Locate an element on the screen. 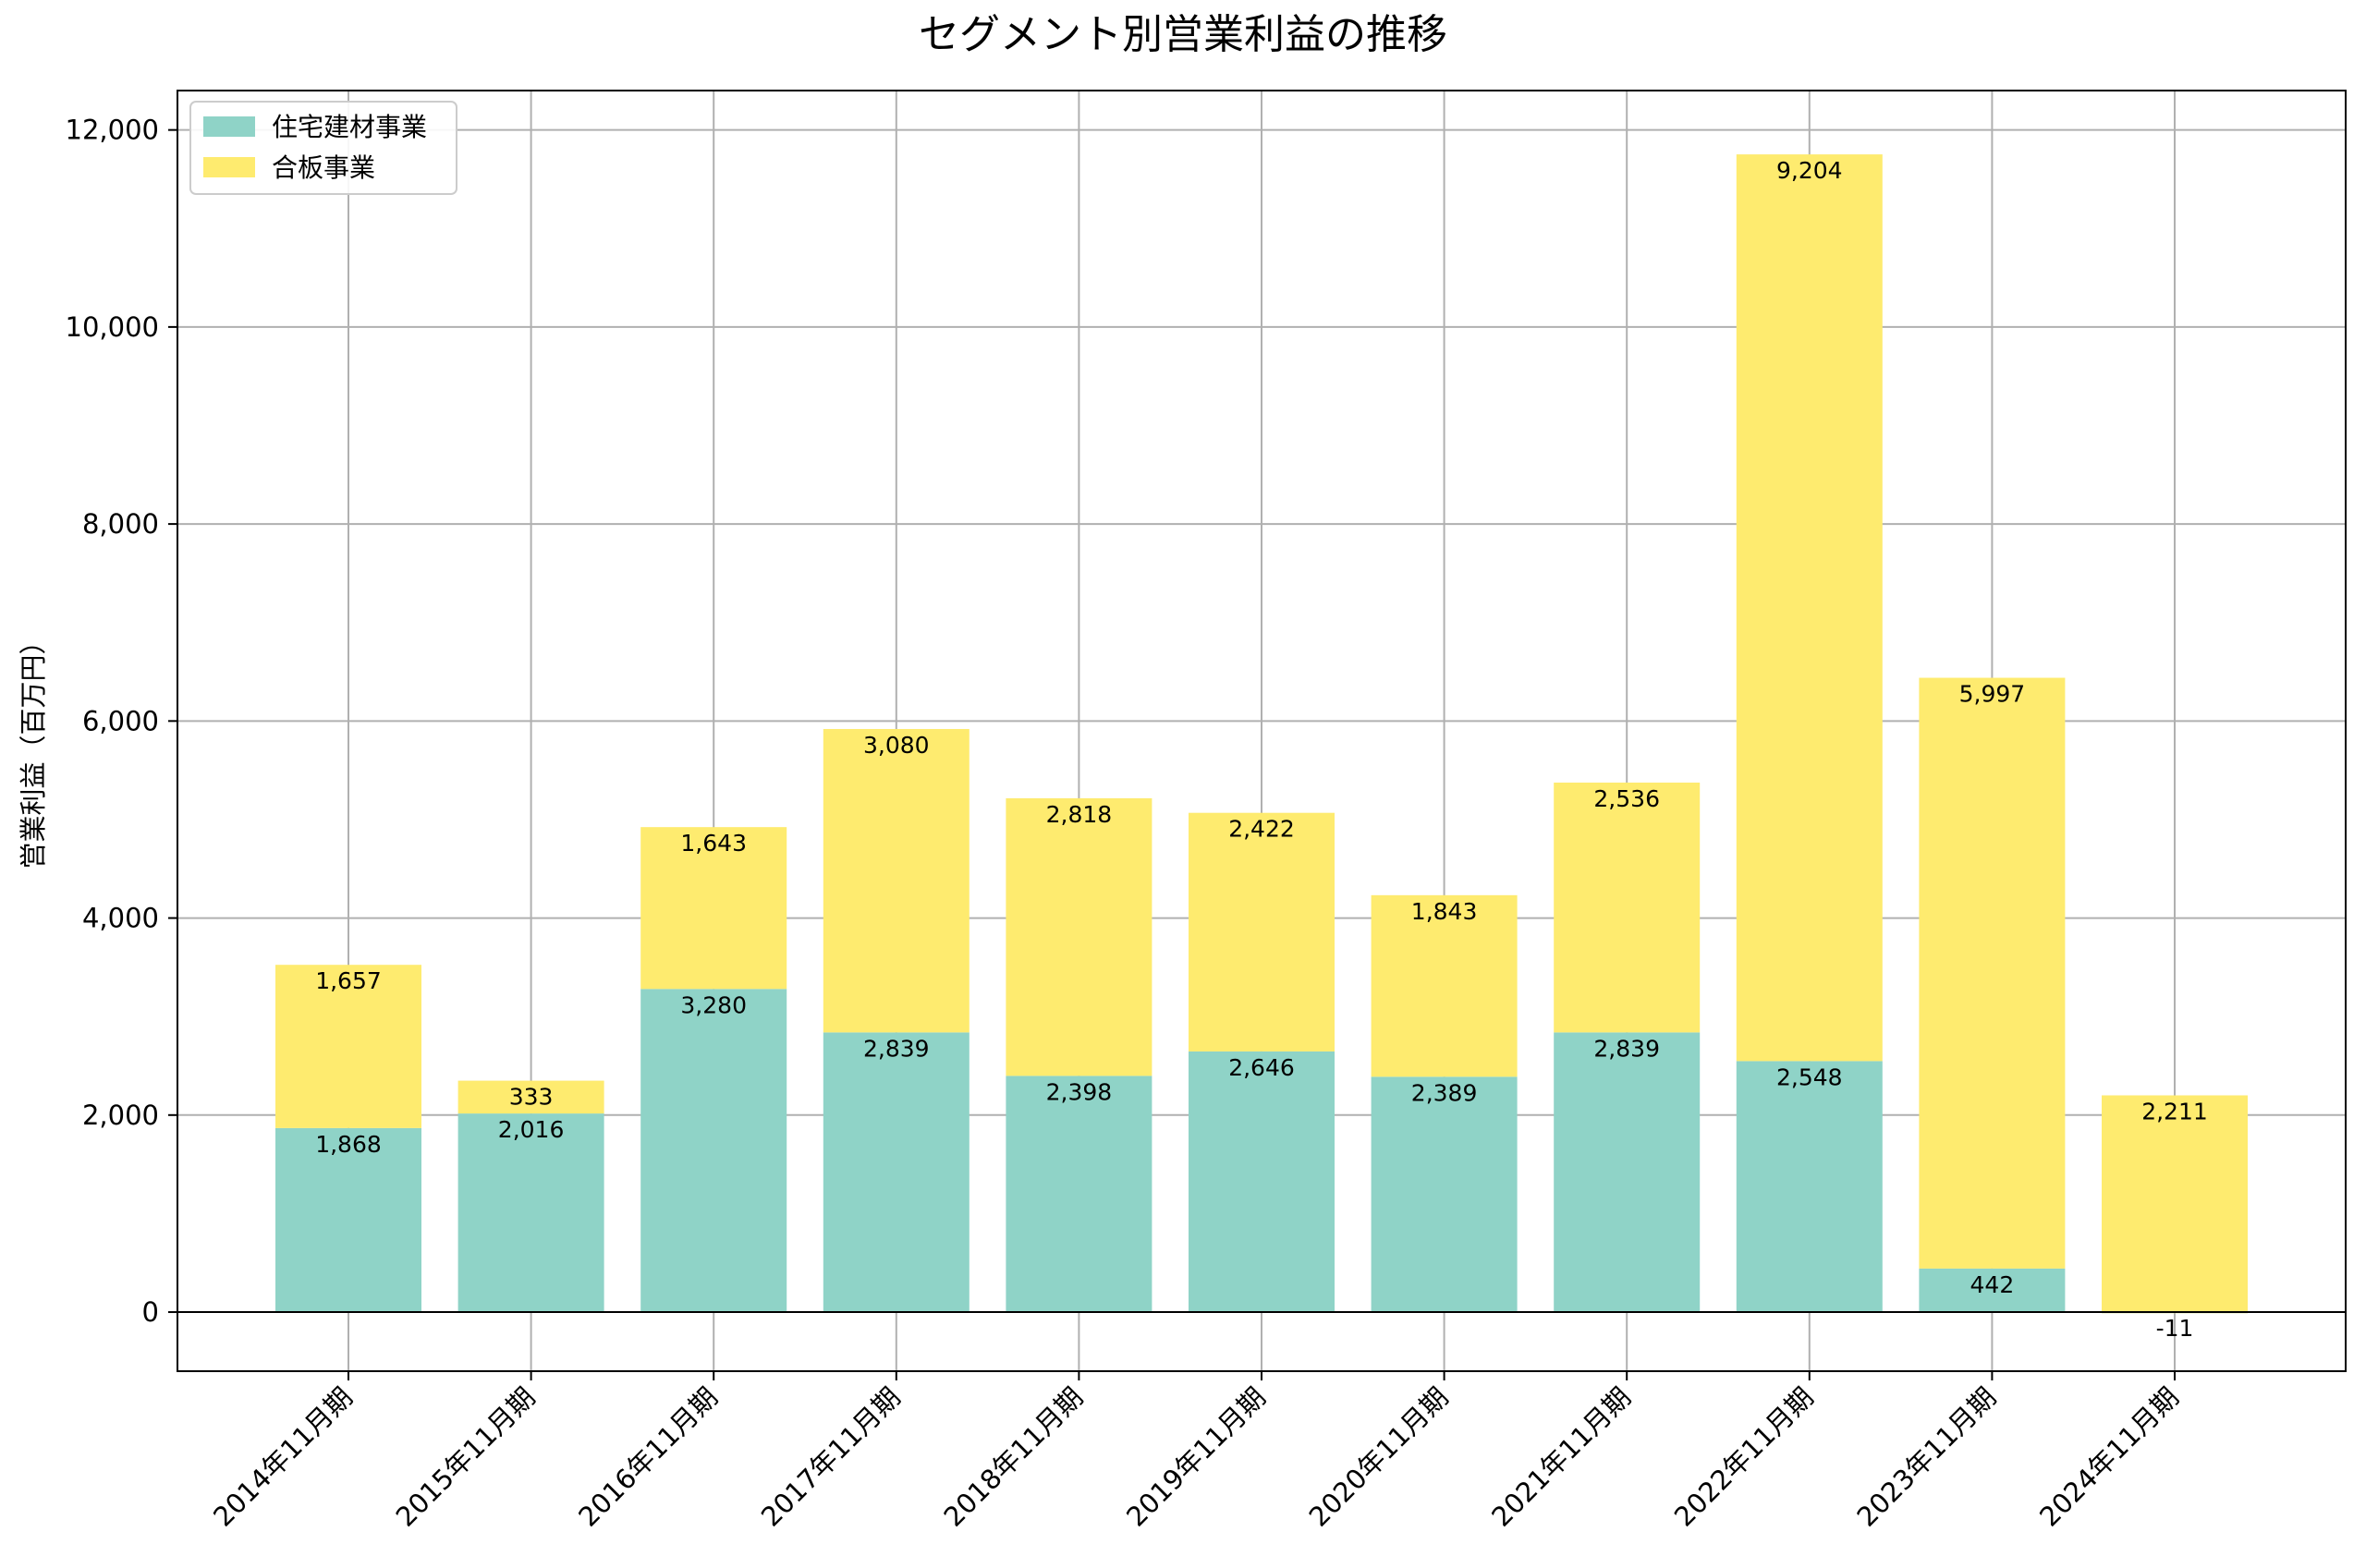 Image resolution: width=2366 pixels, height=1568 pixels. legend-label: 住宅建材事業 is located at coordinates (350, 127).